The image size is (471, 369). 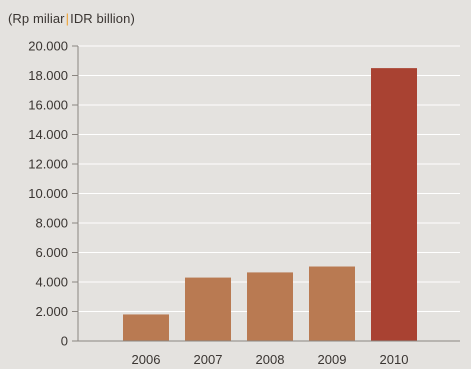 I want to click on x-tick-label: 2008, so click(x=270, y=359).